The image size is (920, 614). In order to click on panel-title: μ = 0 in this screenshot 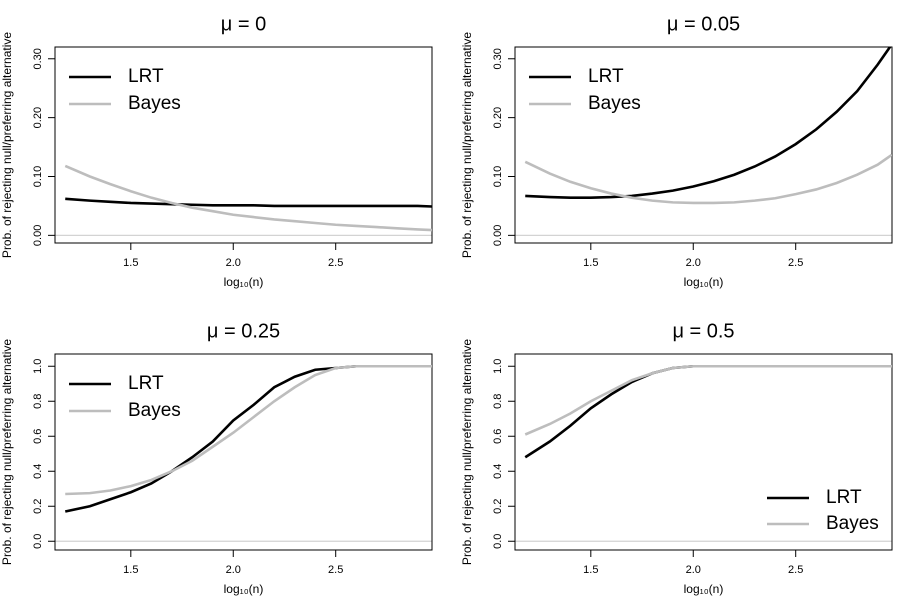, I will do `click(243, 24)`.